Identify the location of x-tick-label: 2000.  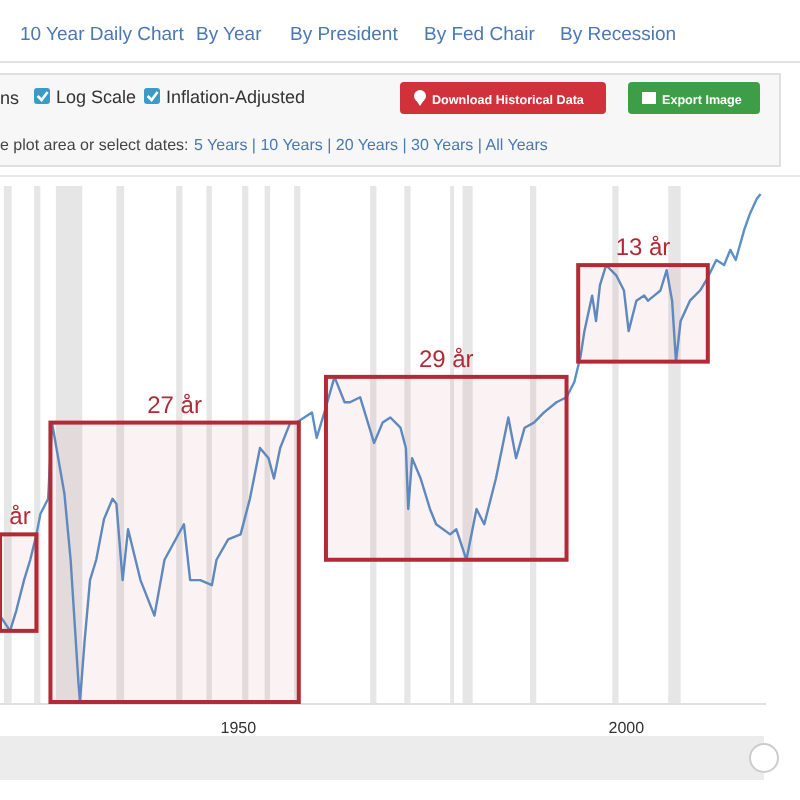
(627, 728).